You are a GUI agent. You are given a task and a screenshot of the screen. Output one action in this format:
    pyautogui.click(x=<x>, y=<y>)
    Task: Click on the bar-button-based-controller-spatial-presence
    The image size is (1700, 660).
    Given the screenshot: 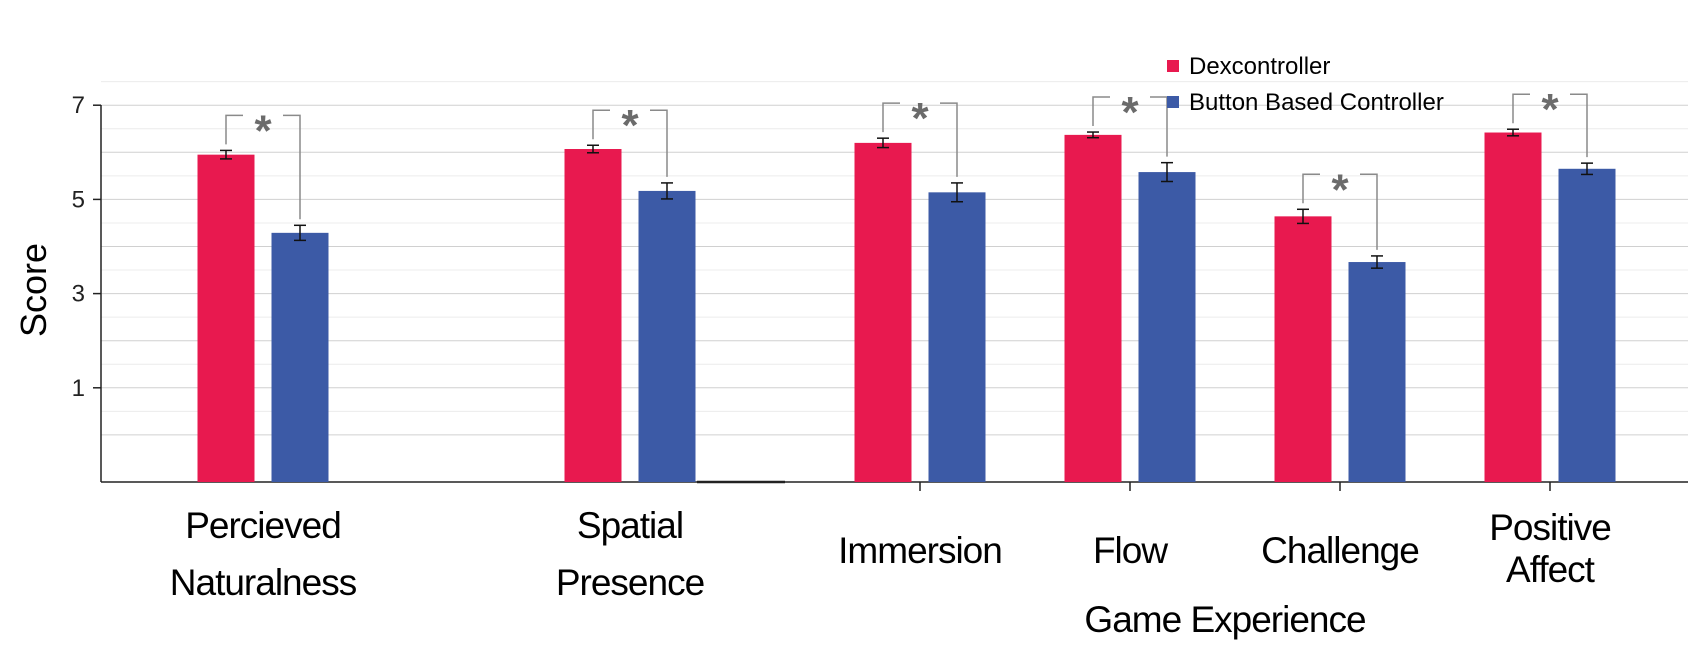 What is the action you would take?
    pyautogui.click(x=667, y=336)
    